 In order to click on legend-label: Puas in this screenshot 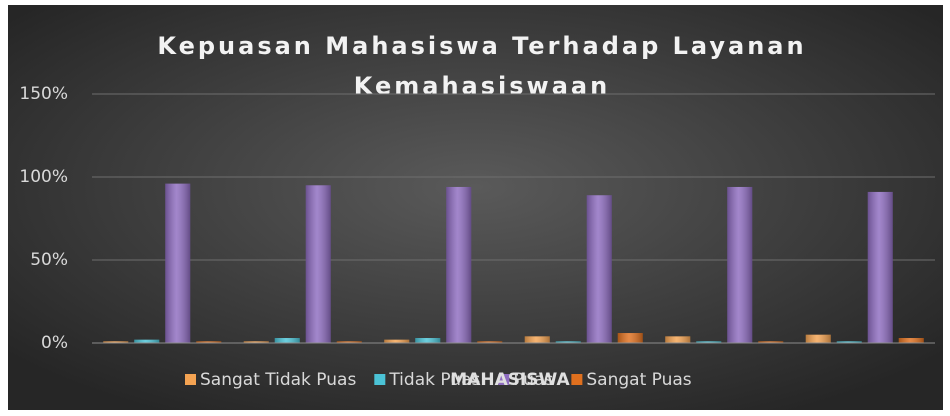, I will do `click(533, 380)`.